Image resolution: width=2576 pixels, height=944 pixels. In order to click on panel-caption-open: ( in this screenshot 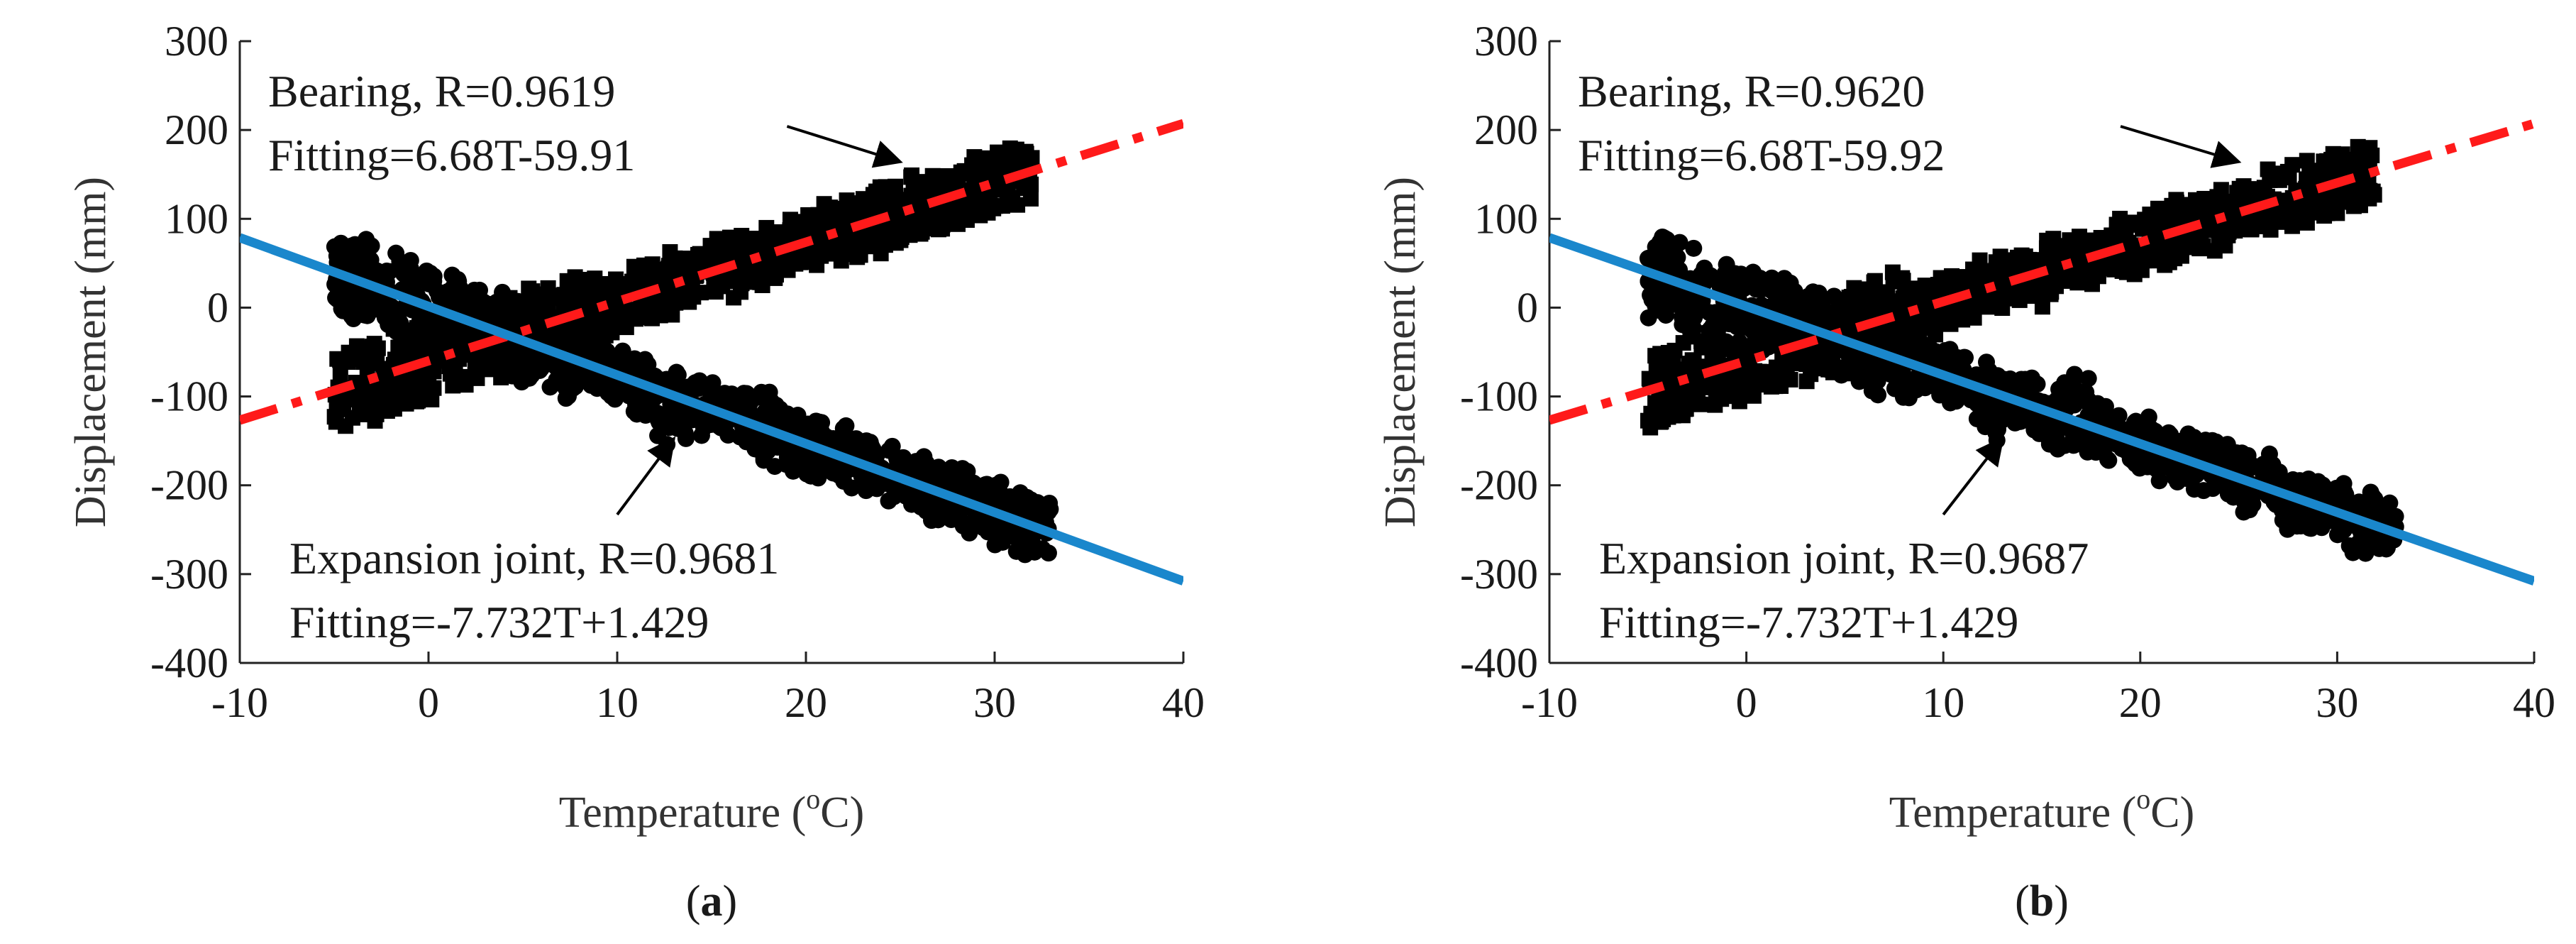, I will do `click(693, 902)`.